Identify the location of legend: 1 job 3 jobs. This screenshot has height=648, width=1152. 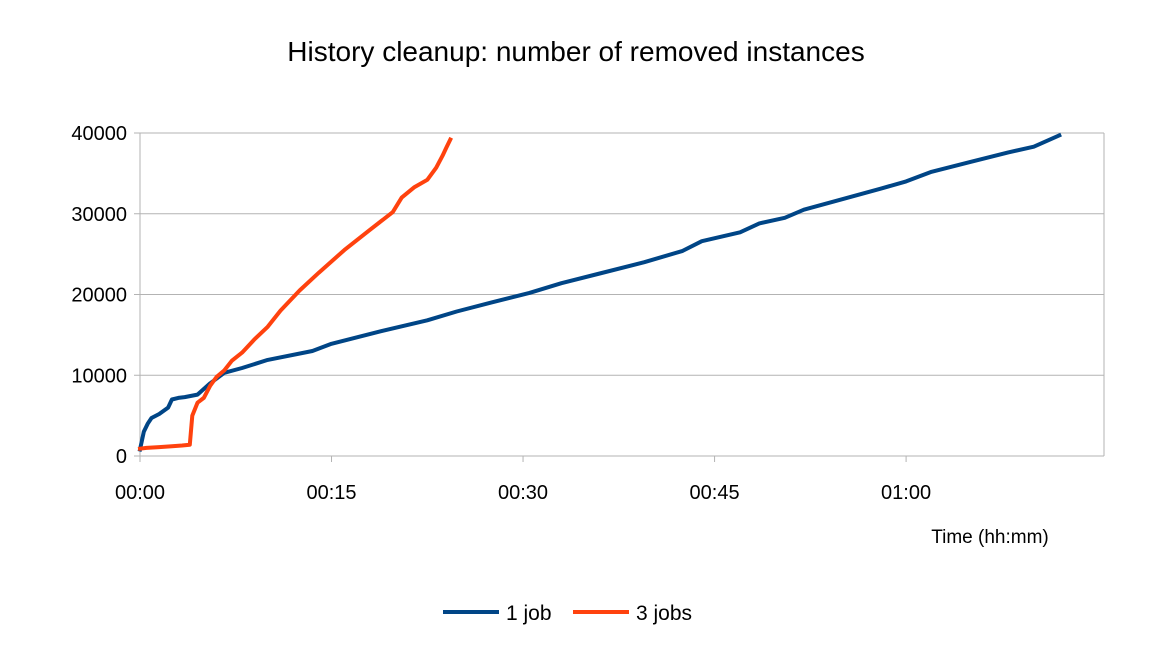
(567, 613).